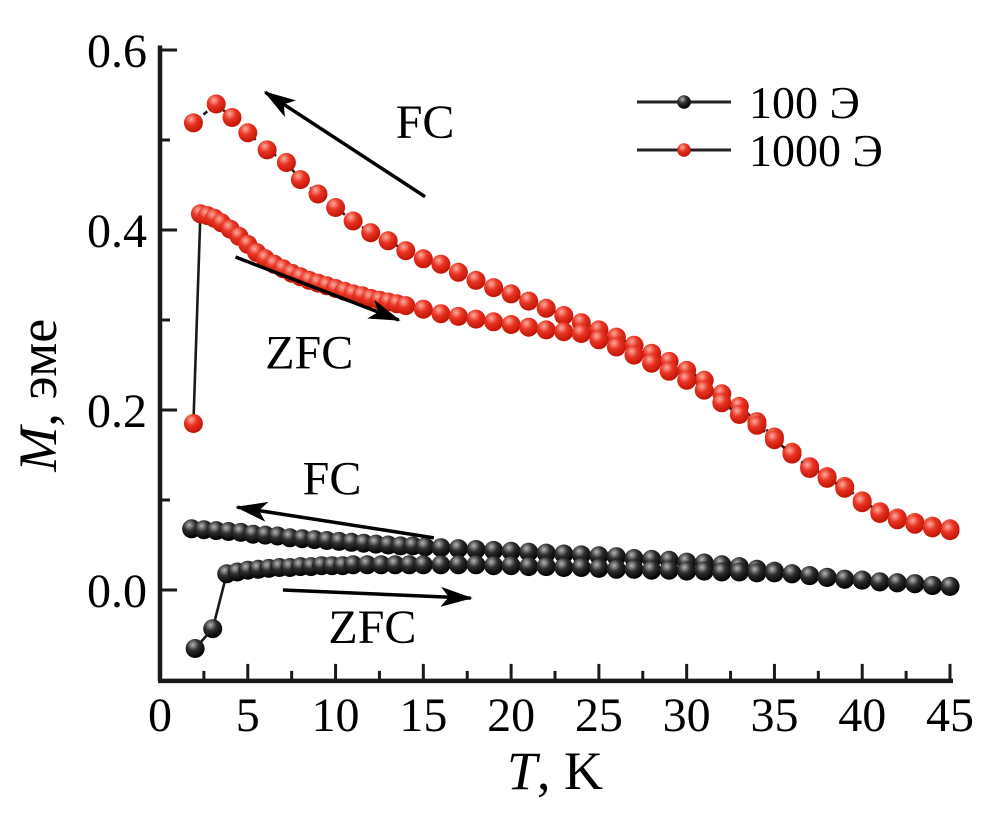 This screenshot has height=824, width=1004. Describe the element at coordinates (377, 596) in the screenshot. I see `zfc-black-arrow` at that location.